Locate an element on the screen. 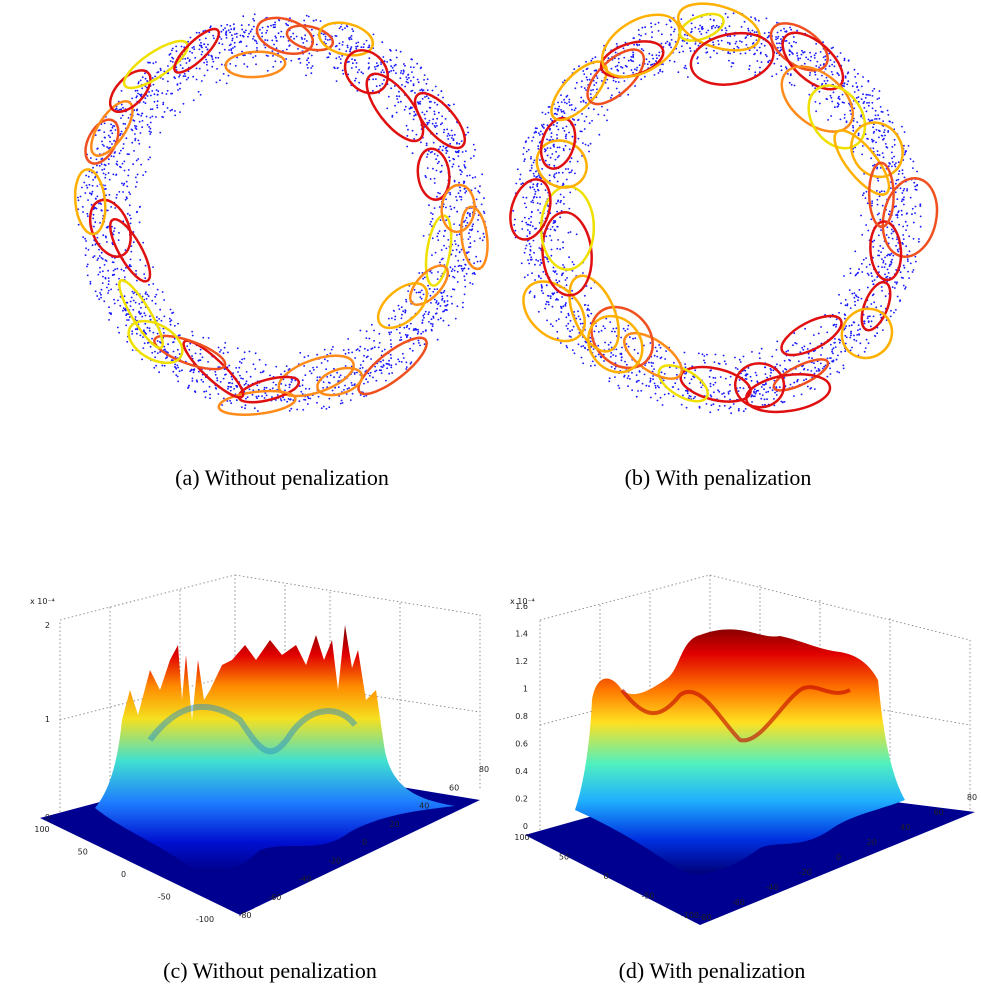  z-tick-label: 0.2 is located at coordinates (521, 799).